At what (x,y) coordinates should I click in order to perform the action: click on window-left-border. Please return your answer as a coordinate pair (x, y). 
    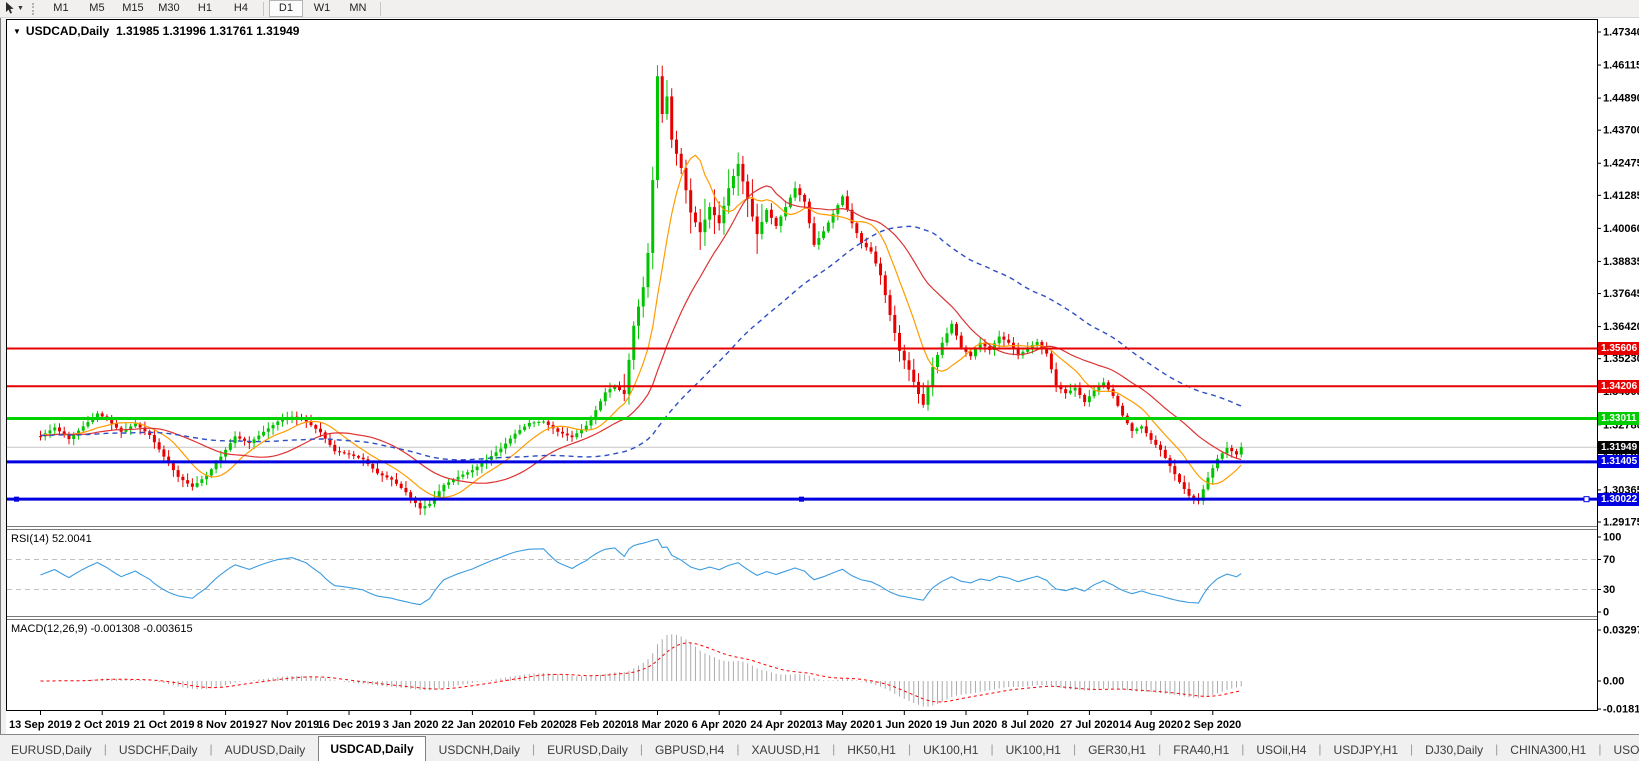
    Looking at the image, I should click on (0, 380).